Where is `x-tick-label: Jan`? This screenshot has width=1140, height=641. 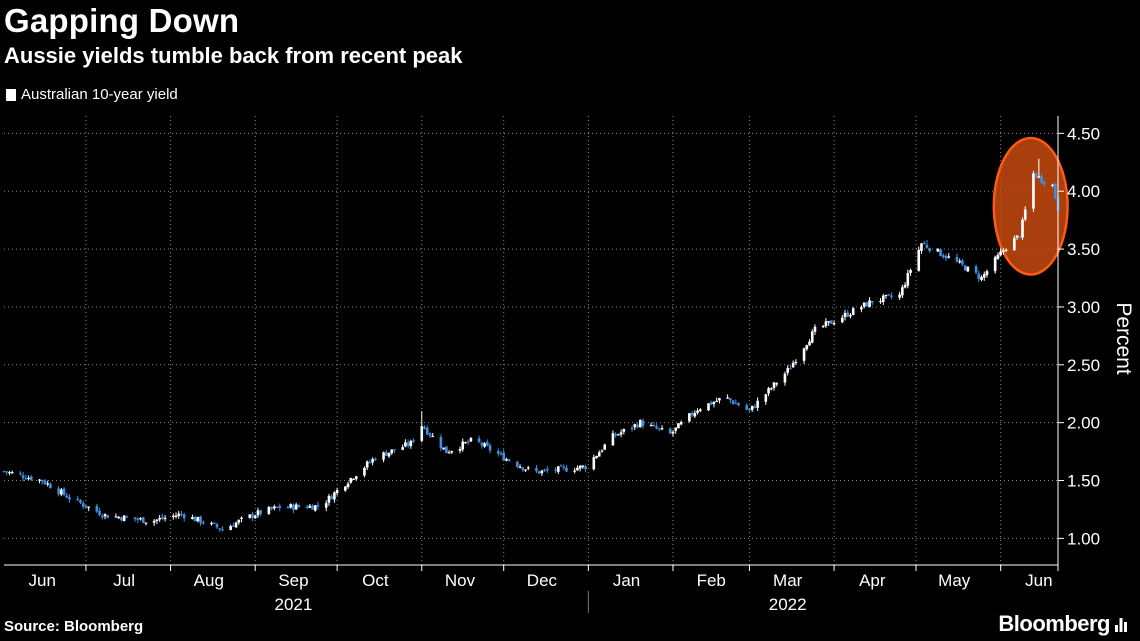
x-tick-label: Jan is located at coordinates (626, 580).